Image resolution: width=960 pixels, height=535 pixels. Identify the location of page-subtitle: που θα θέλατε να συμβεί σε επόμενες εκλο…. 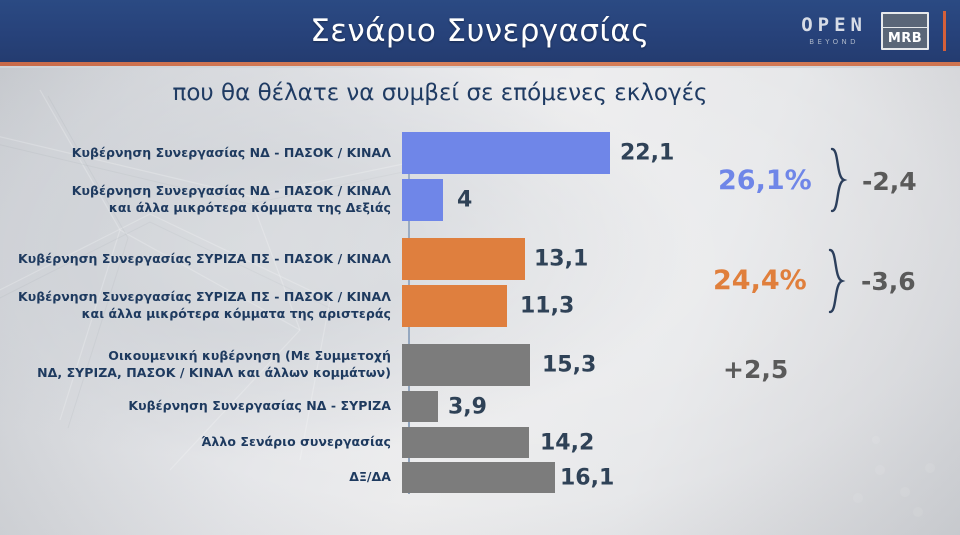
(440, 93).